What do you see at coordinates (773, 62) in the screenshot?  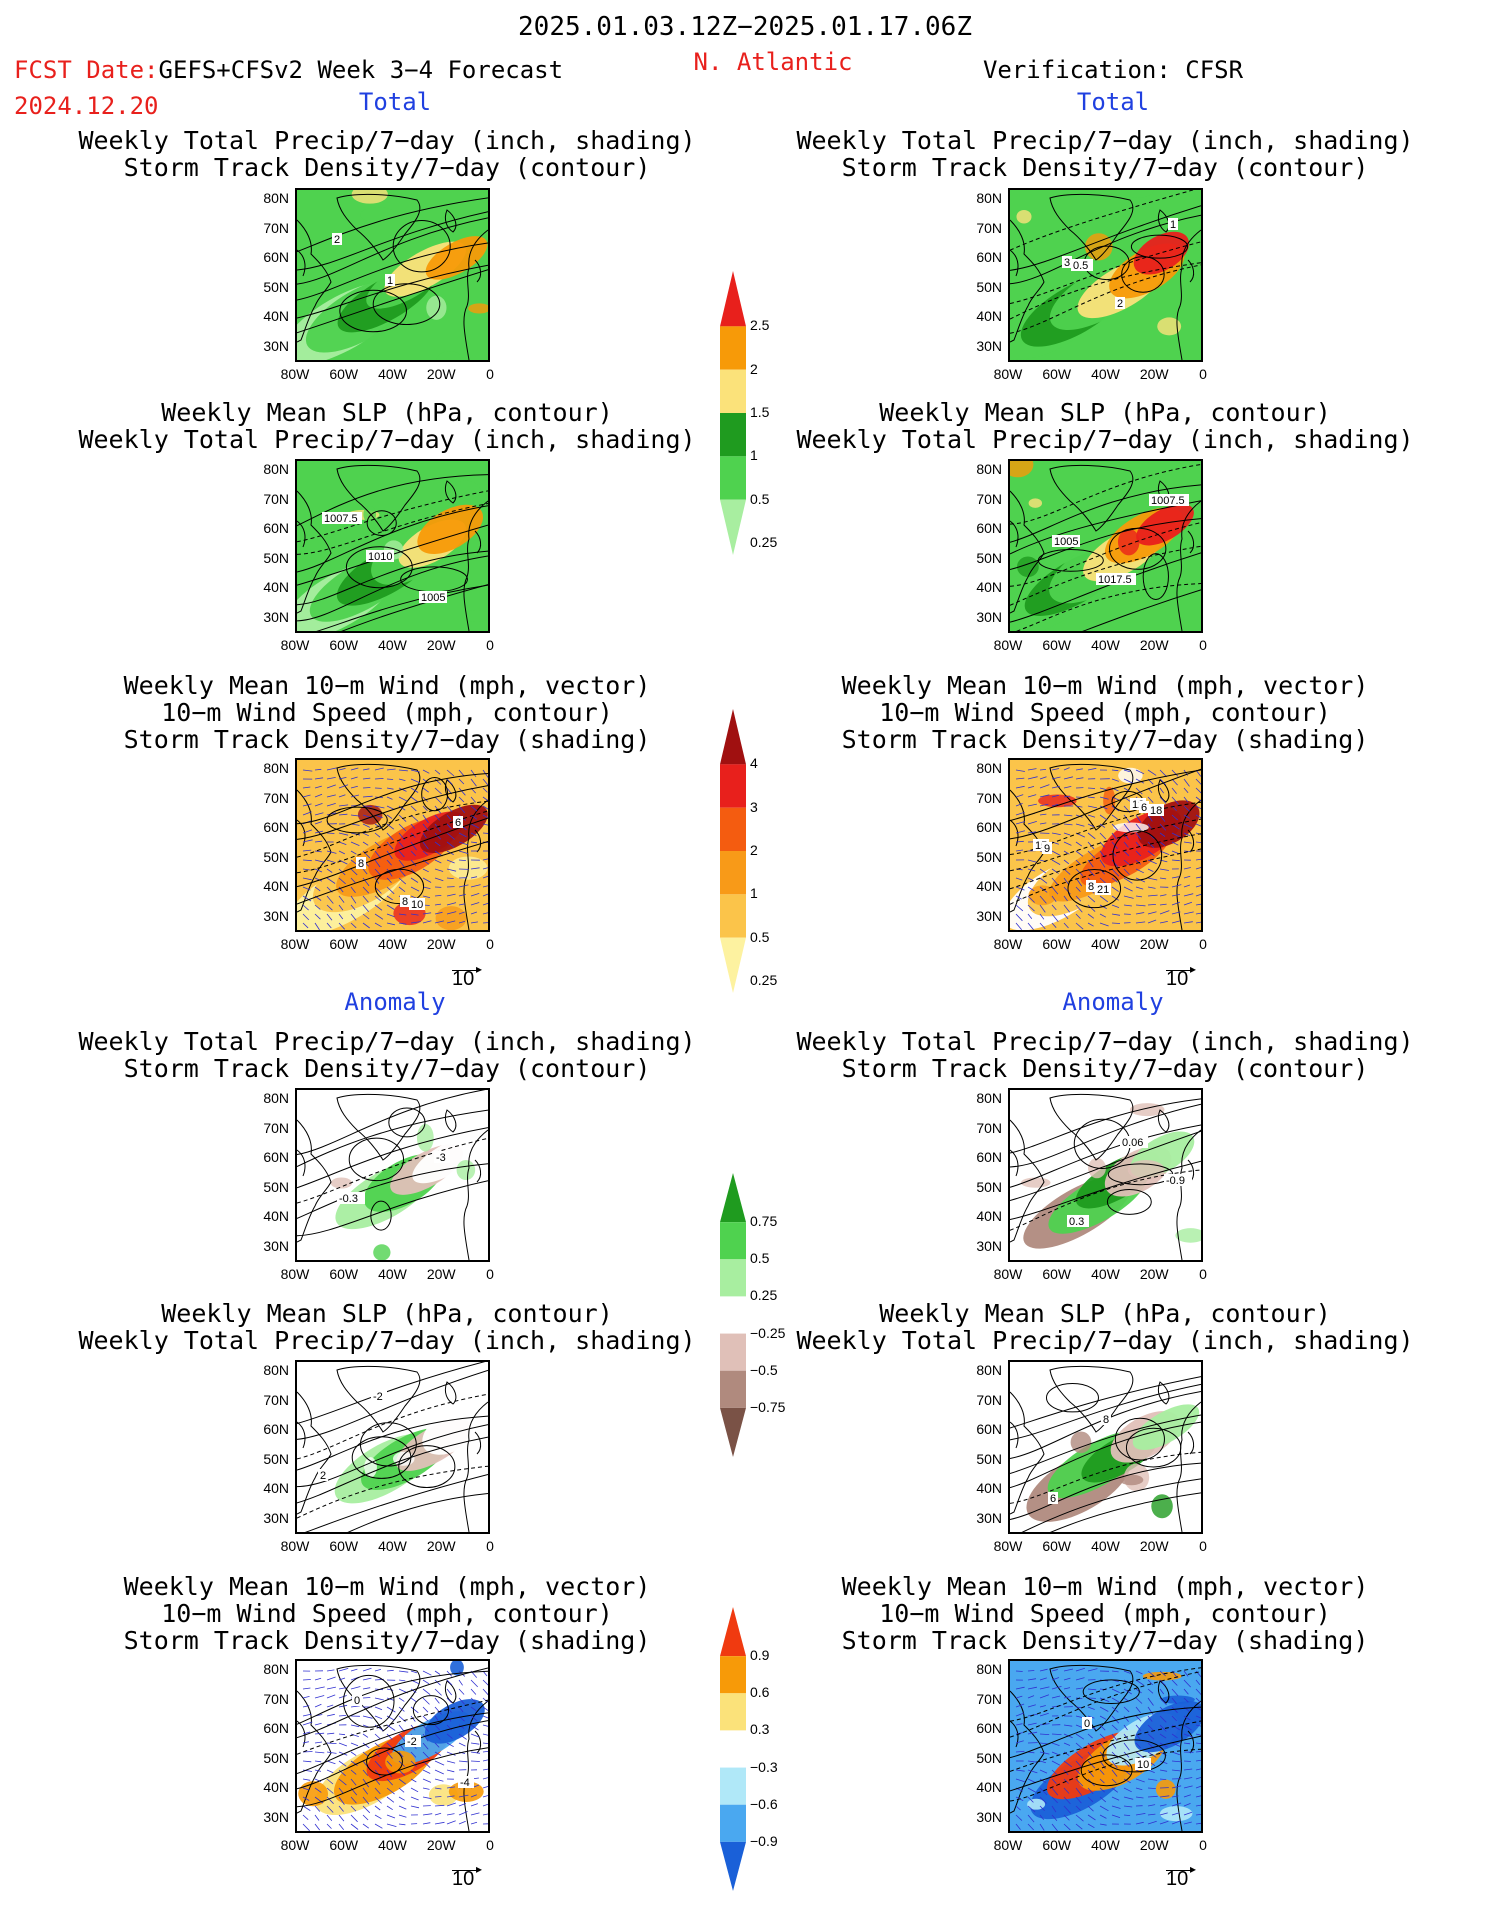 I see `region-label: N. Atlantic` at bounding box center [773, 62].